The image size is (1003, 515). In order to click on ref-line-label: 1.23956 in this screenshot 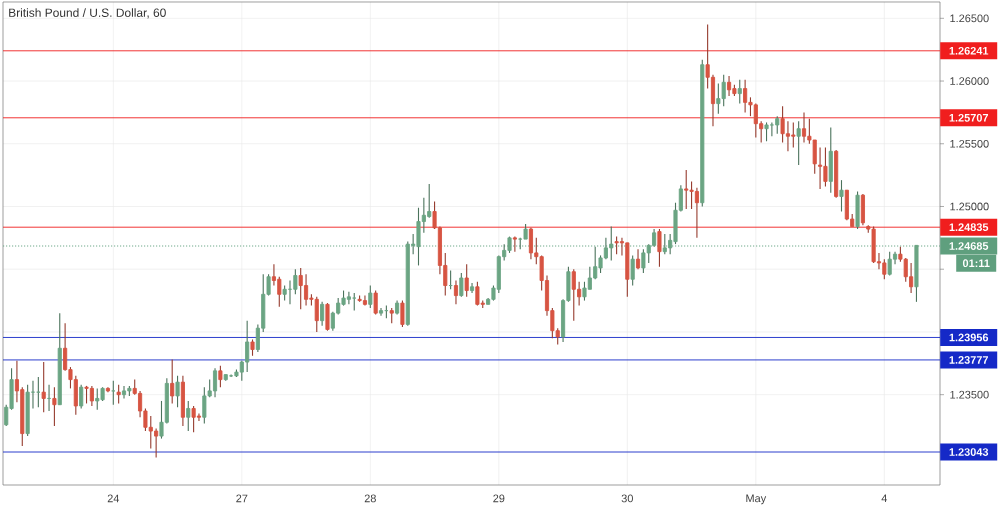, I will do `click(969, 337)`.